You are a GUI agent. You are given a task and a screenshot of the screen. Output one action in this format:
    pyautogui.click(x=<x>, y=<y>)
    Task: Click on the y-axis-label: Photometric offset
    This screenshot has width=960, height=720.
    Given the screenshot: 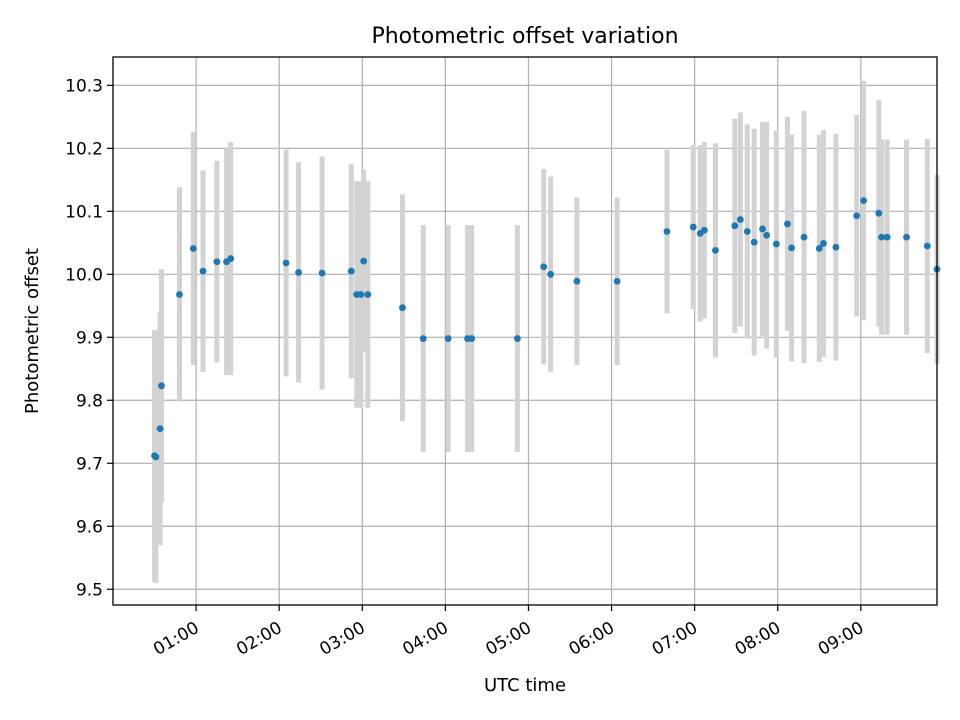 What is the action you would take?
    pyautogui.click(x=32, y=331)
    